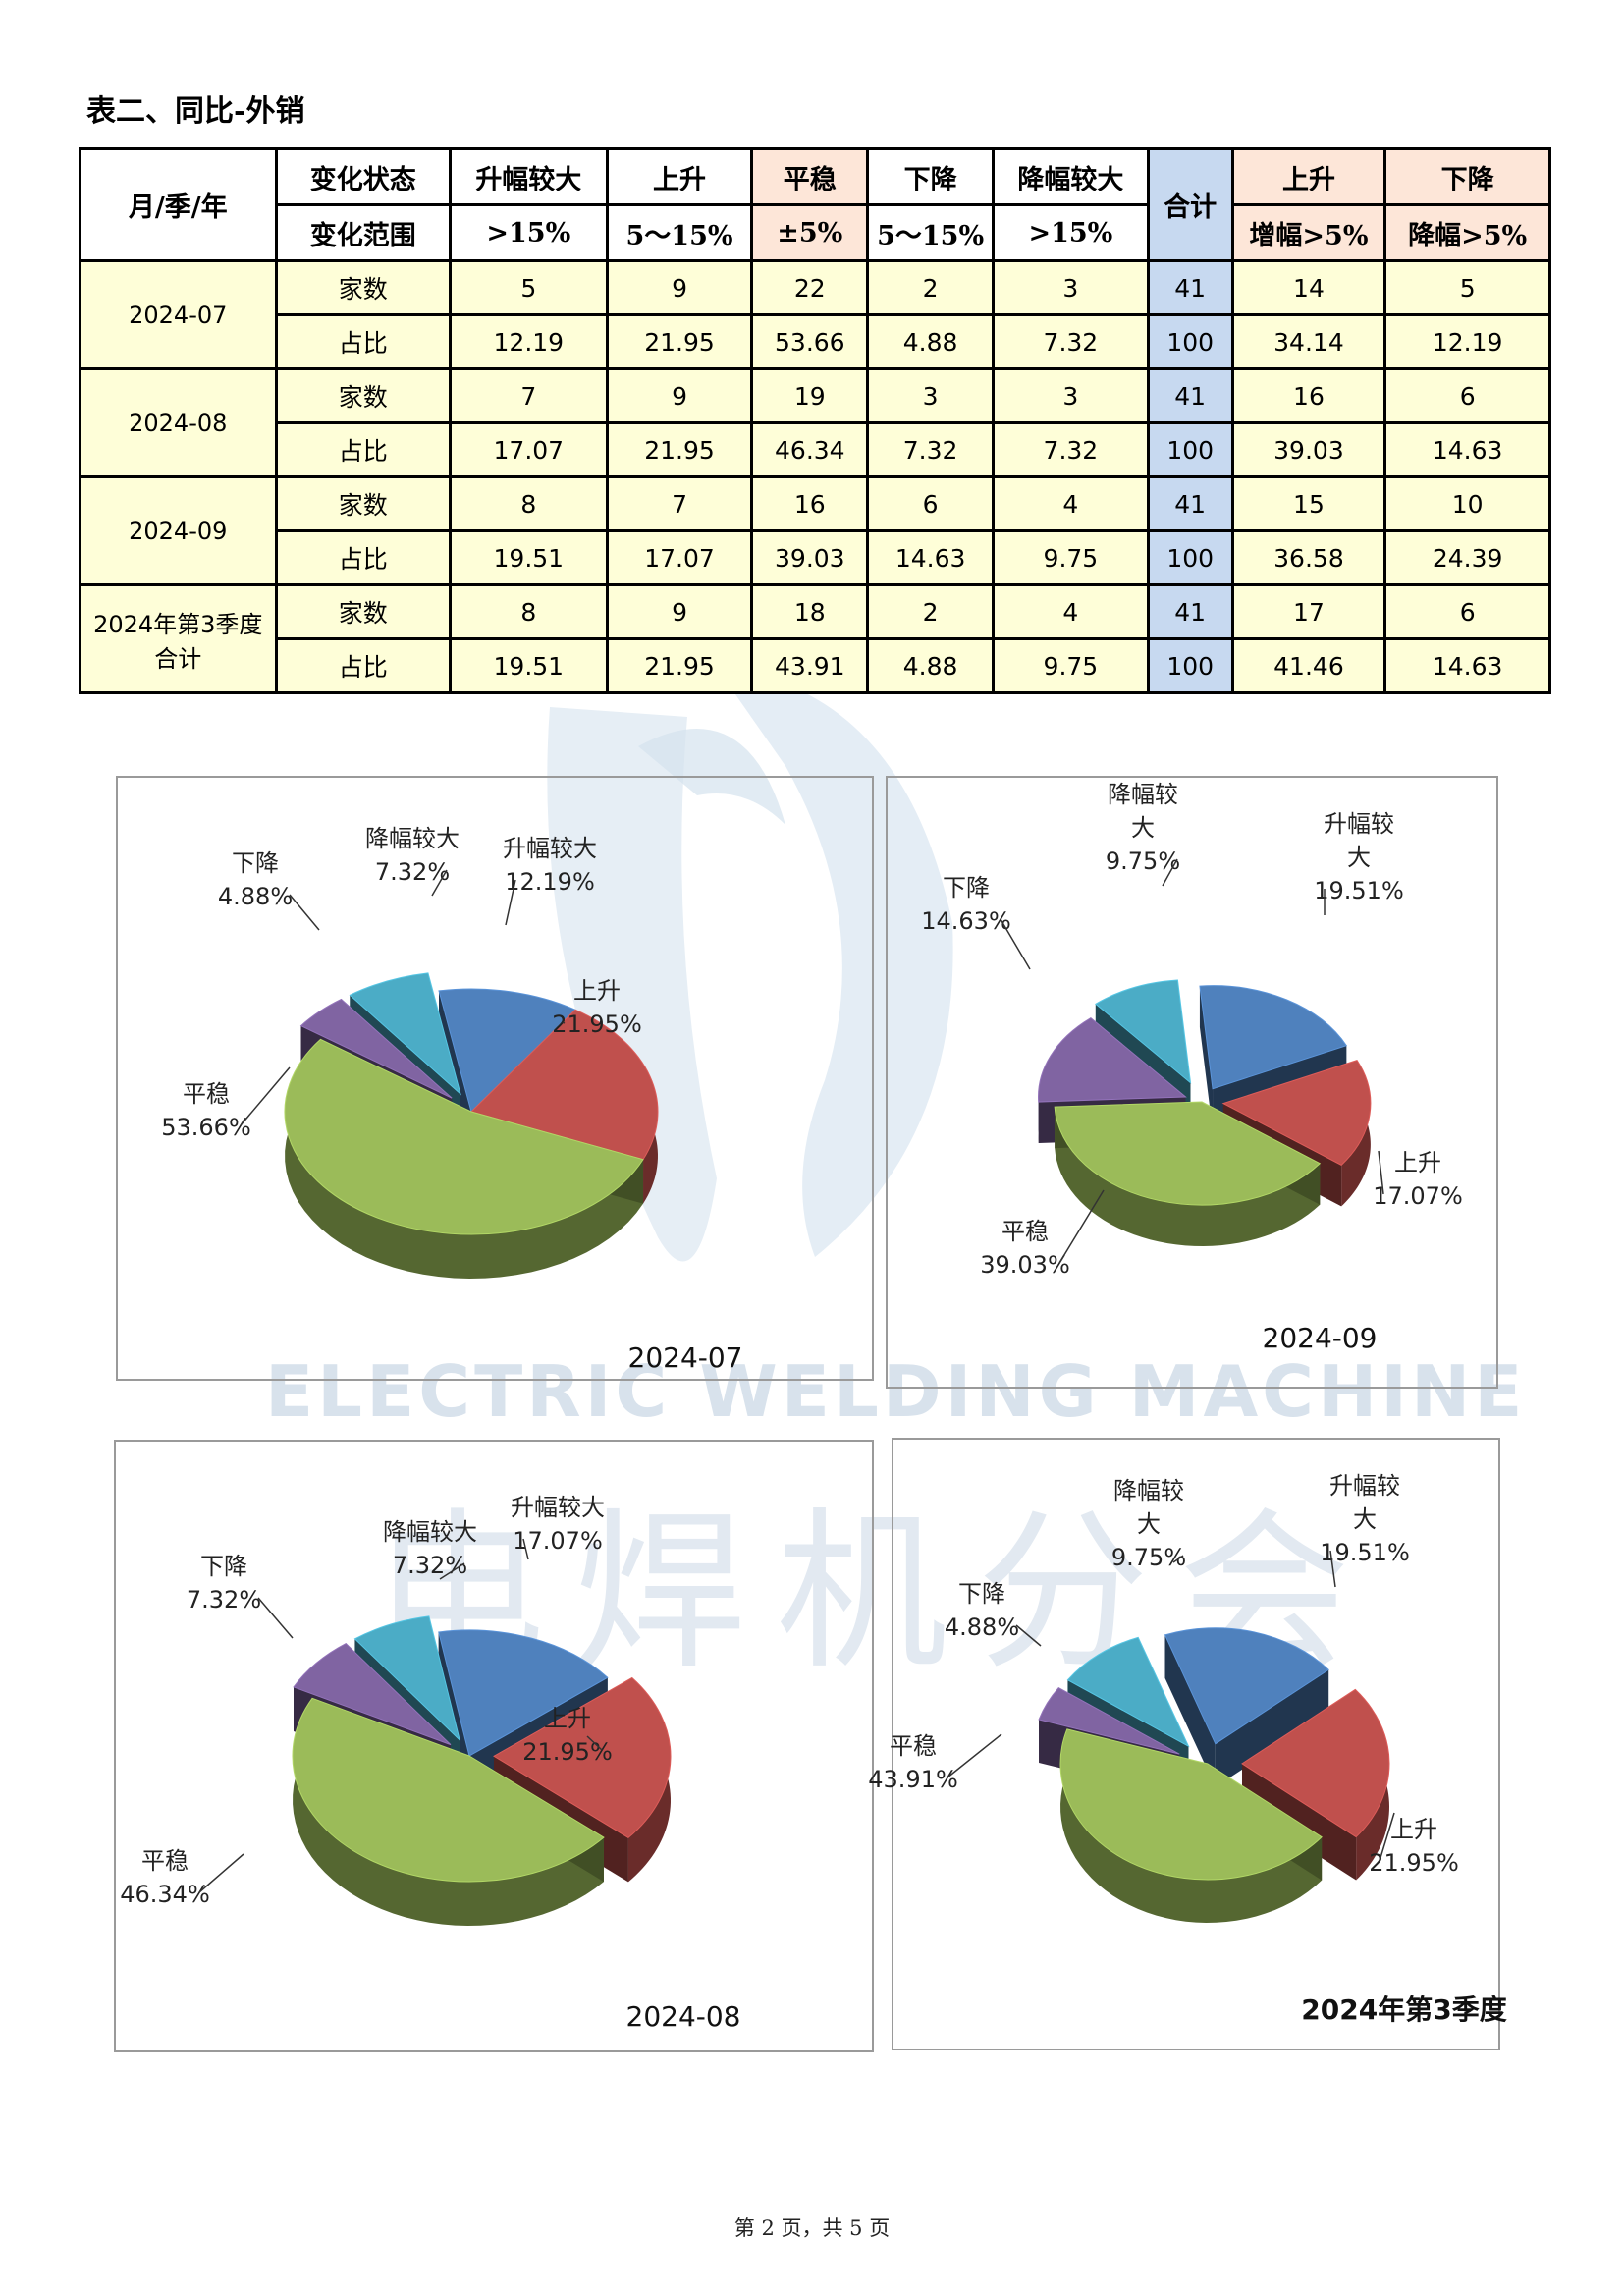 The width and height of the screenshot is (1624, 2296). Describe the element at coordinates (1071, 557) in the screenshot. I see `value-cell: 9.75` at that location.